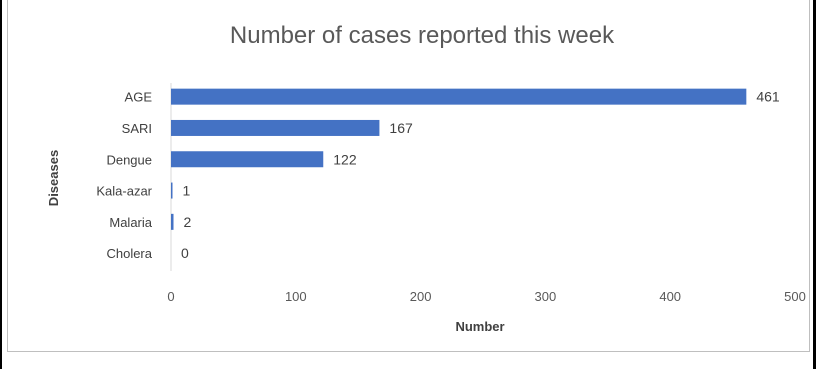 This screenshot has width=823, height=369. What do you see at coordinates (768, 97) in the screenshot?
I see `data-label: 461` at bounding box center [768, 97].